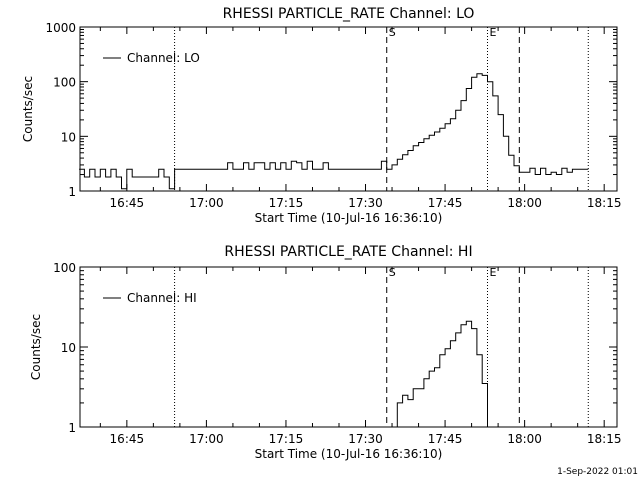  I want to click on footer-date: 1-Sep-2022 01:01, so click(597, 472).